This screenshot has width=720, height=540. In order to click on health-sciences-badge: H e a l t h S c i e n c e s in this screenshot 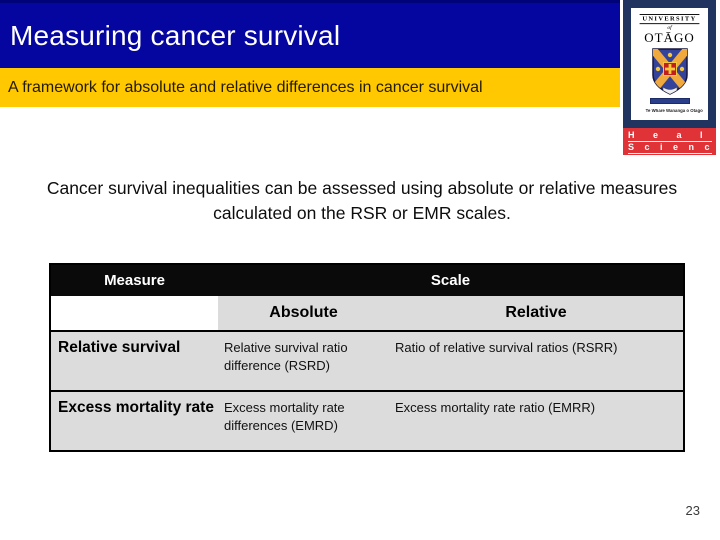, I will do `click(669, 141)`.